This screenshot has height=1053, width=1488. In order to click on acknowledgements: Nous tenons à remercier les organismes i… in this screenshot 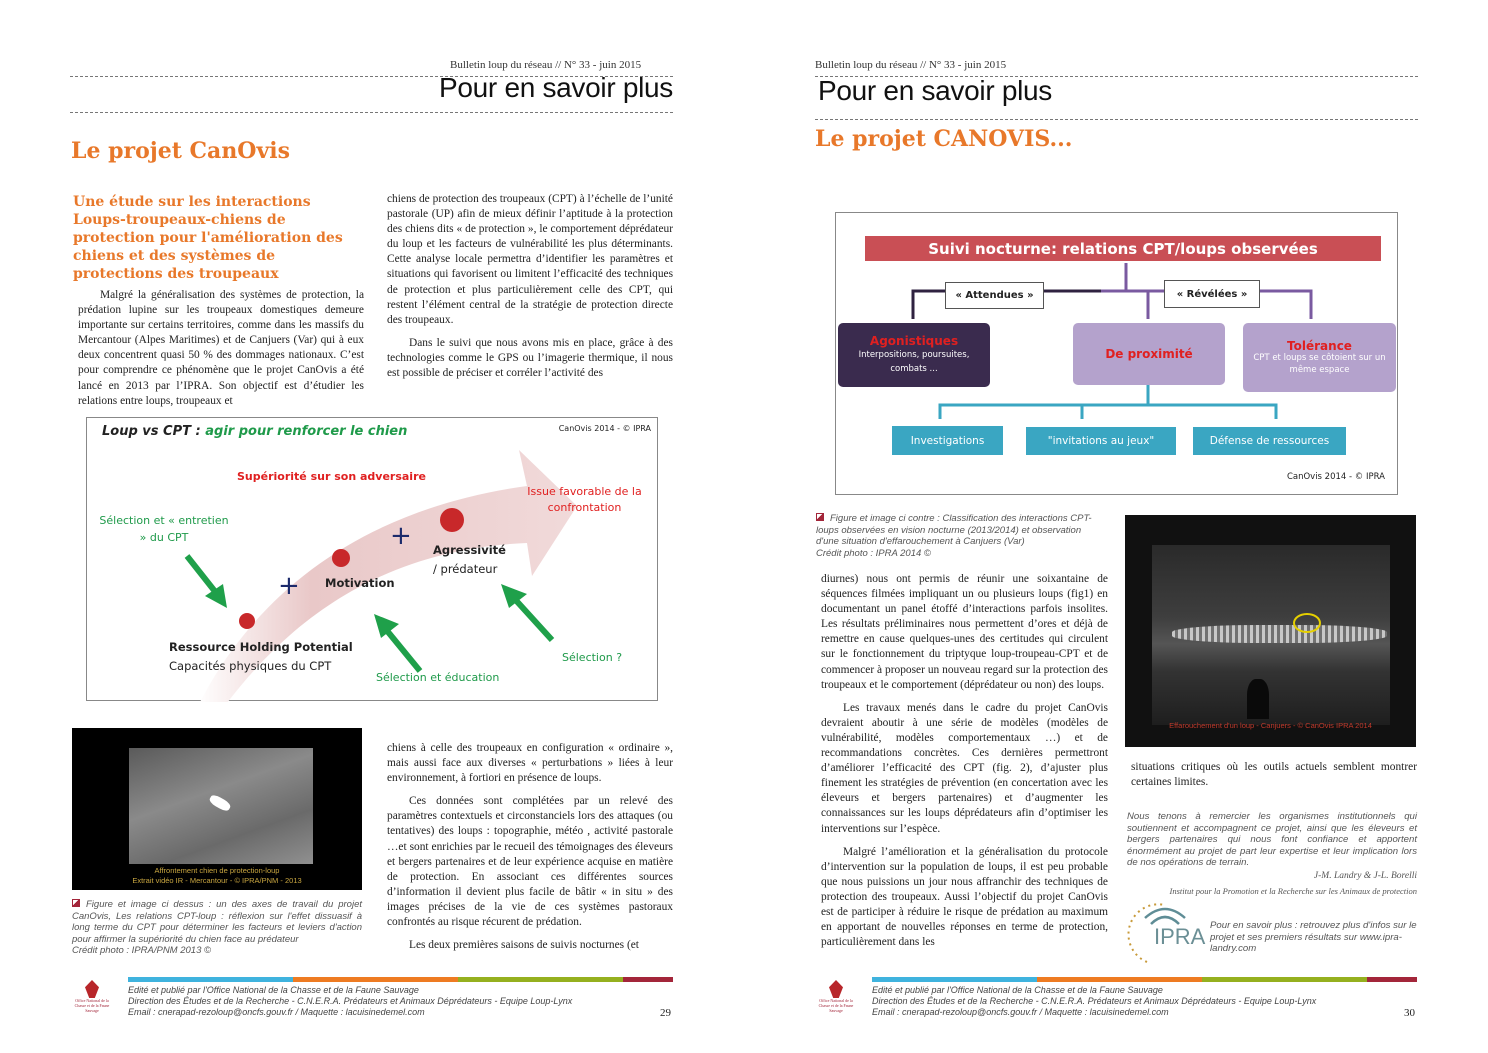, I will do `click(1272, 839)`.